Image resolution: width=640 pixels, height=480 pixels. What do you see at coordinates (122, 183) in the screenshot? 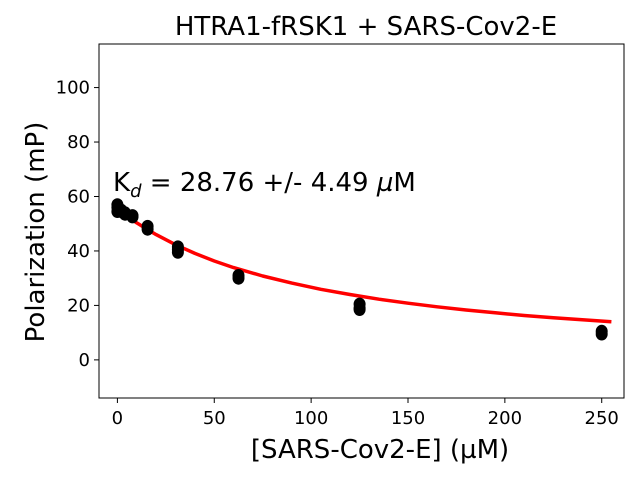
I see `kd-prefix: K` at bounding box center [122, 183].